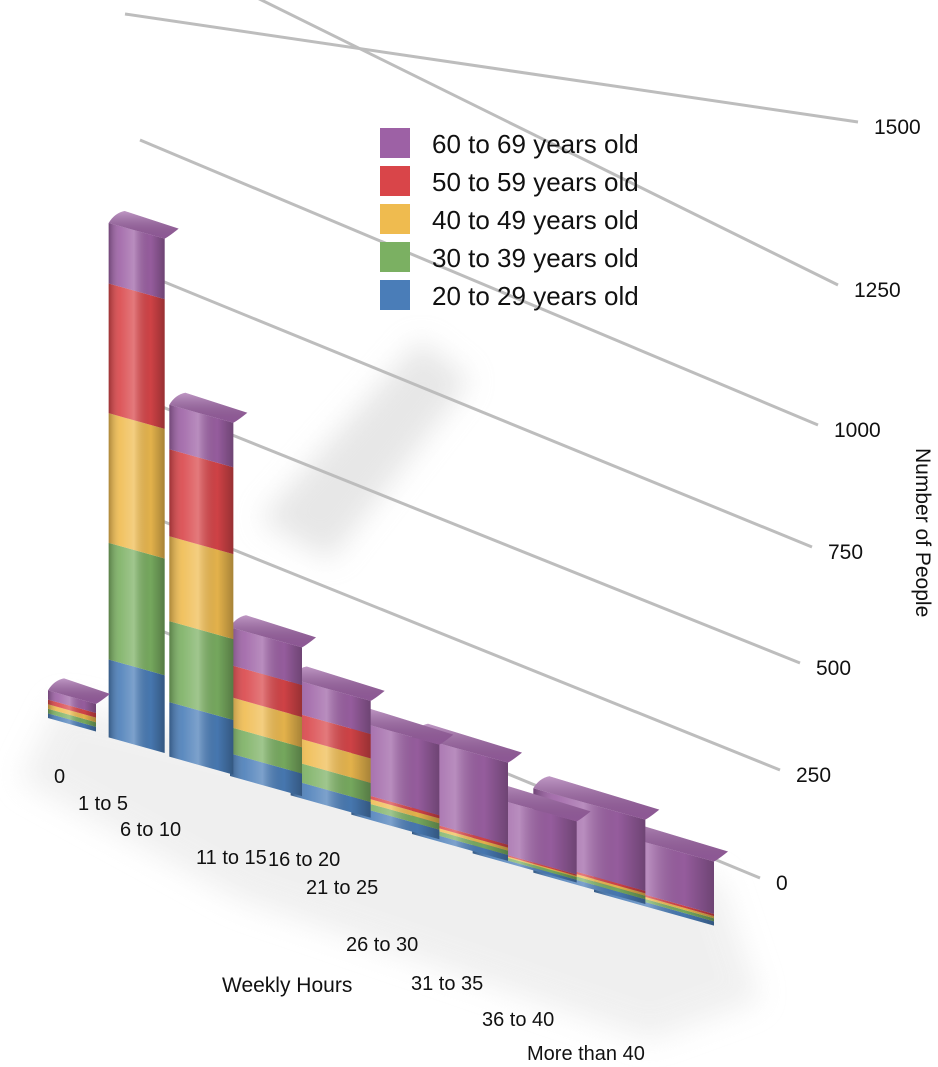  What do you see at coordinates (59, 777) in the screenshot?
I see `x-tick-label: 0` at bounding box center [59, 777].